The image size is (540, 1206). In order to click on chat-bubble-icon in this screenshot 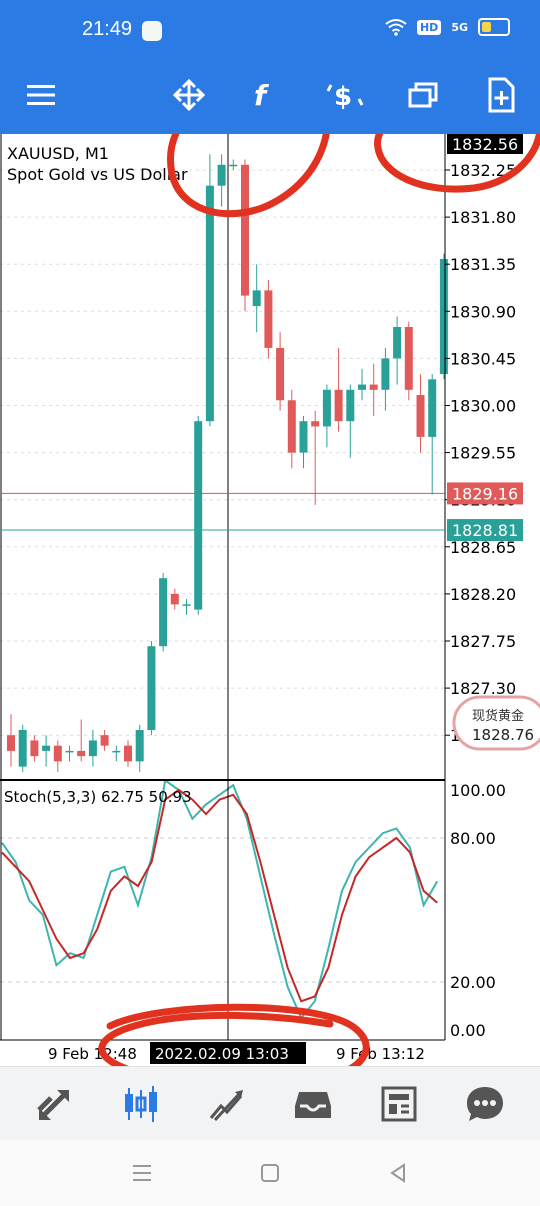, I will do `click(485, 1104)`.